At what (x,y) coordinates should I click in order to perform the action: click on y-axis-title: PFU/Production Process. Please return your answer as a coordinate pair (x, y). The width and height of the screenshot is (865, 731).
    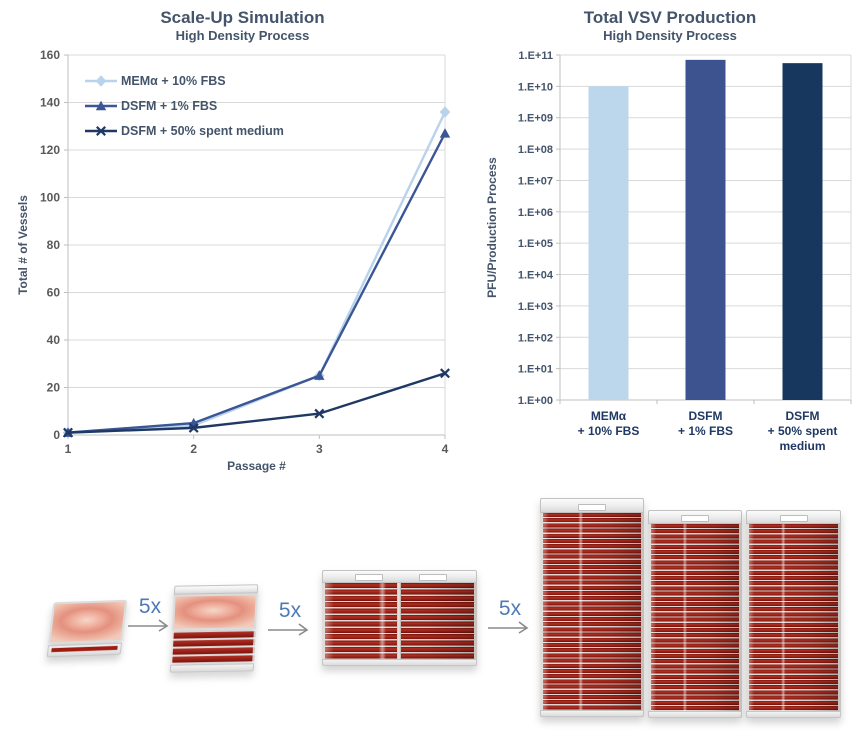
    Looking at the image, I should click on (492, 227).